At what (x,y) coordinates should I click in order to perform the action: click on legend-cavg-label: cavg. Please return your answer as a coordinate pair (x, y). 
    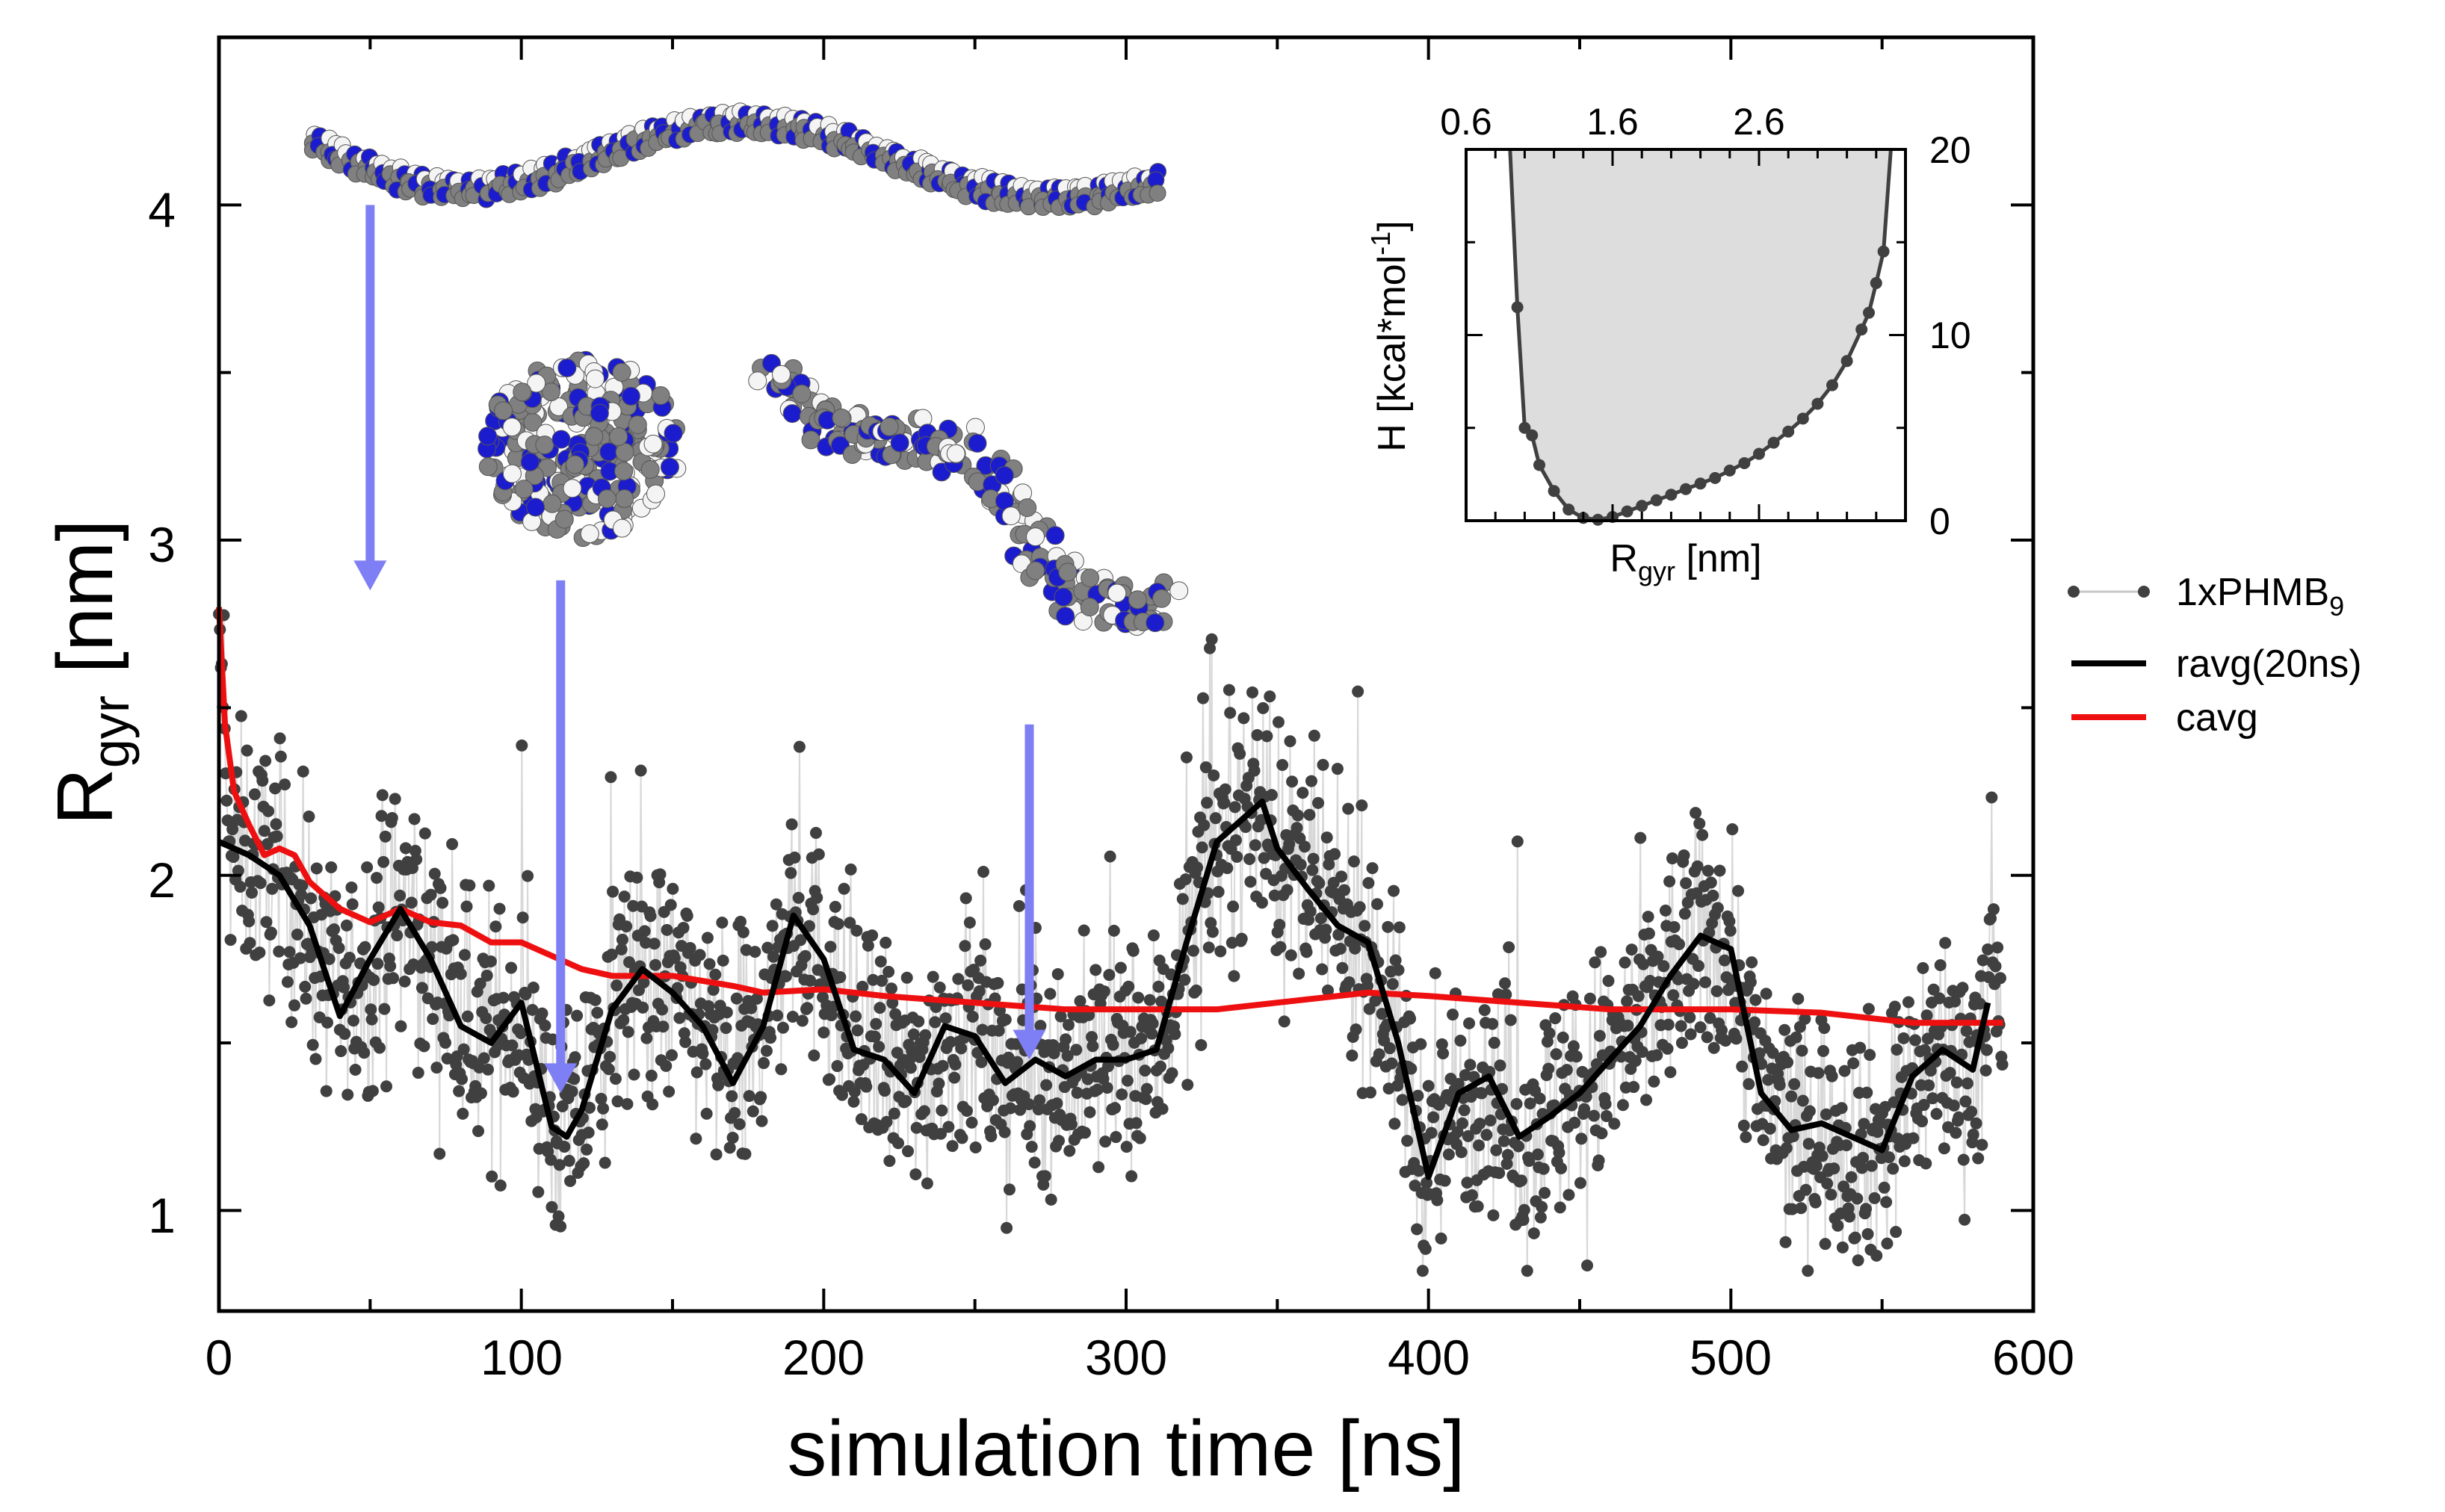
    Looking at the image, I should click on (2217, 718).